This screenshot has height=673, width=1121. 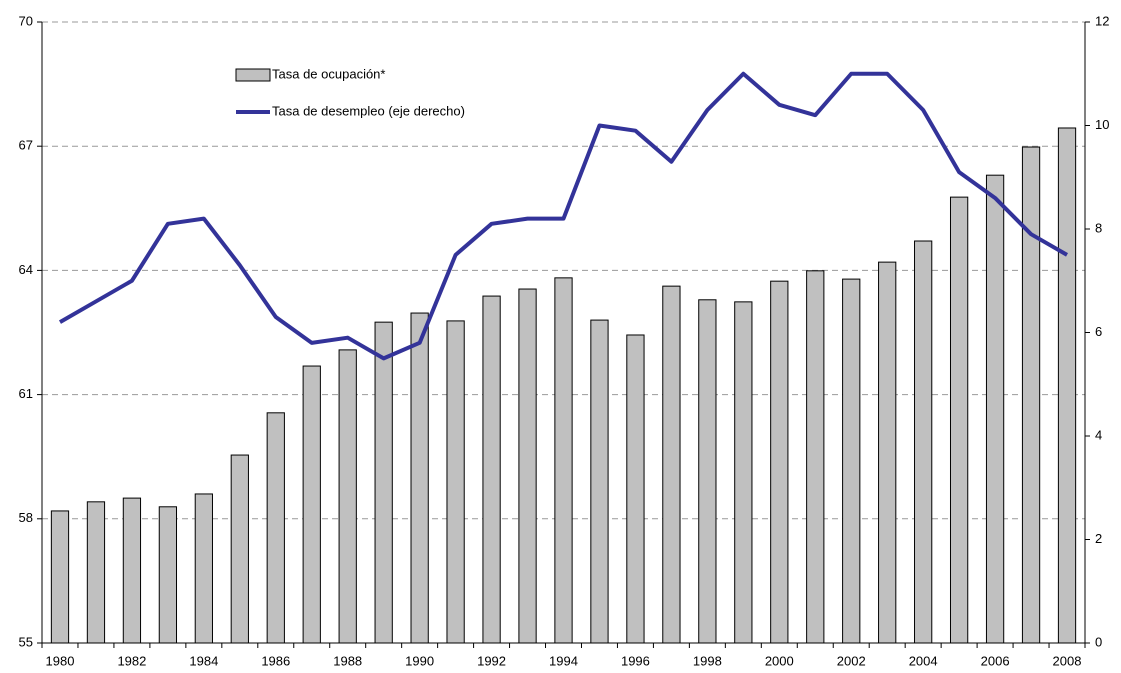 I want to click on x-tick-label: 2002, so click(x=851, y=660).